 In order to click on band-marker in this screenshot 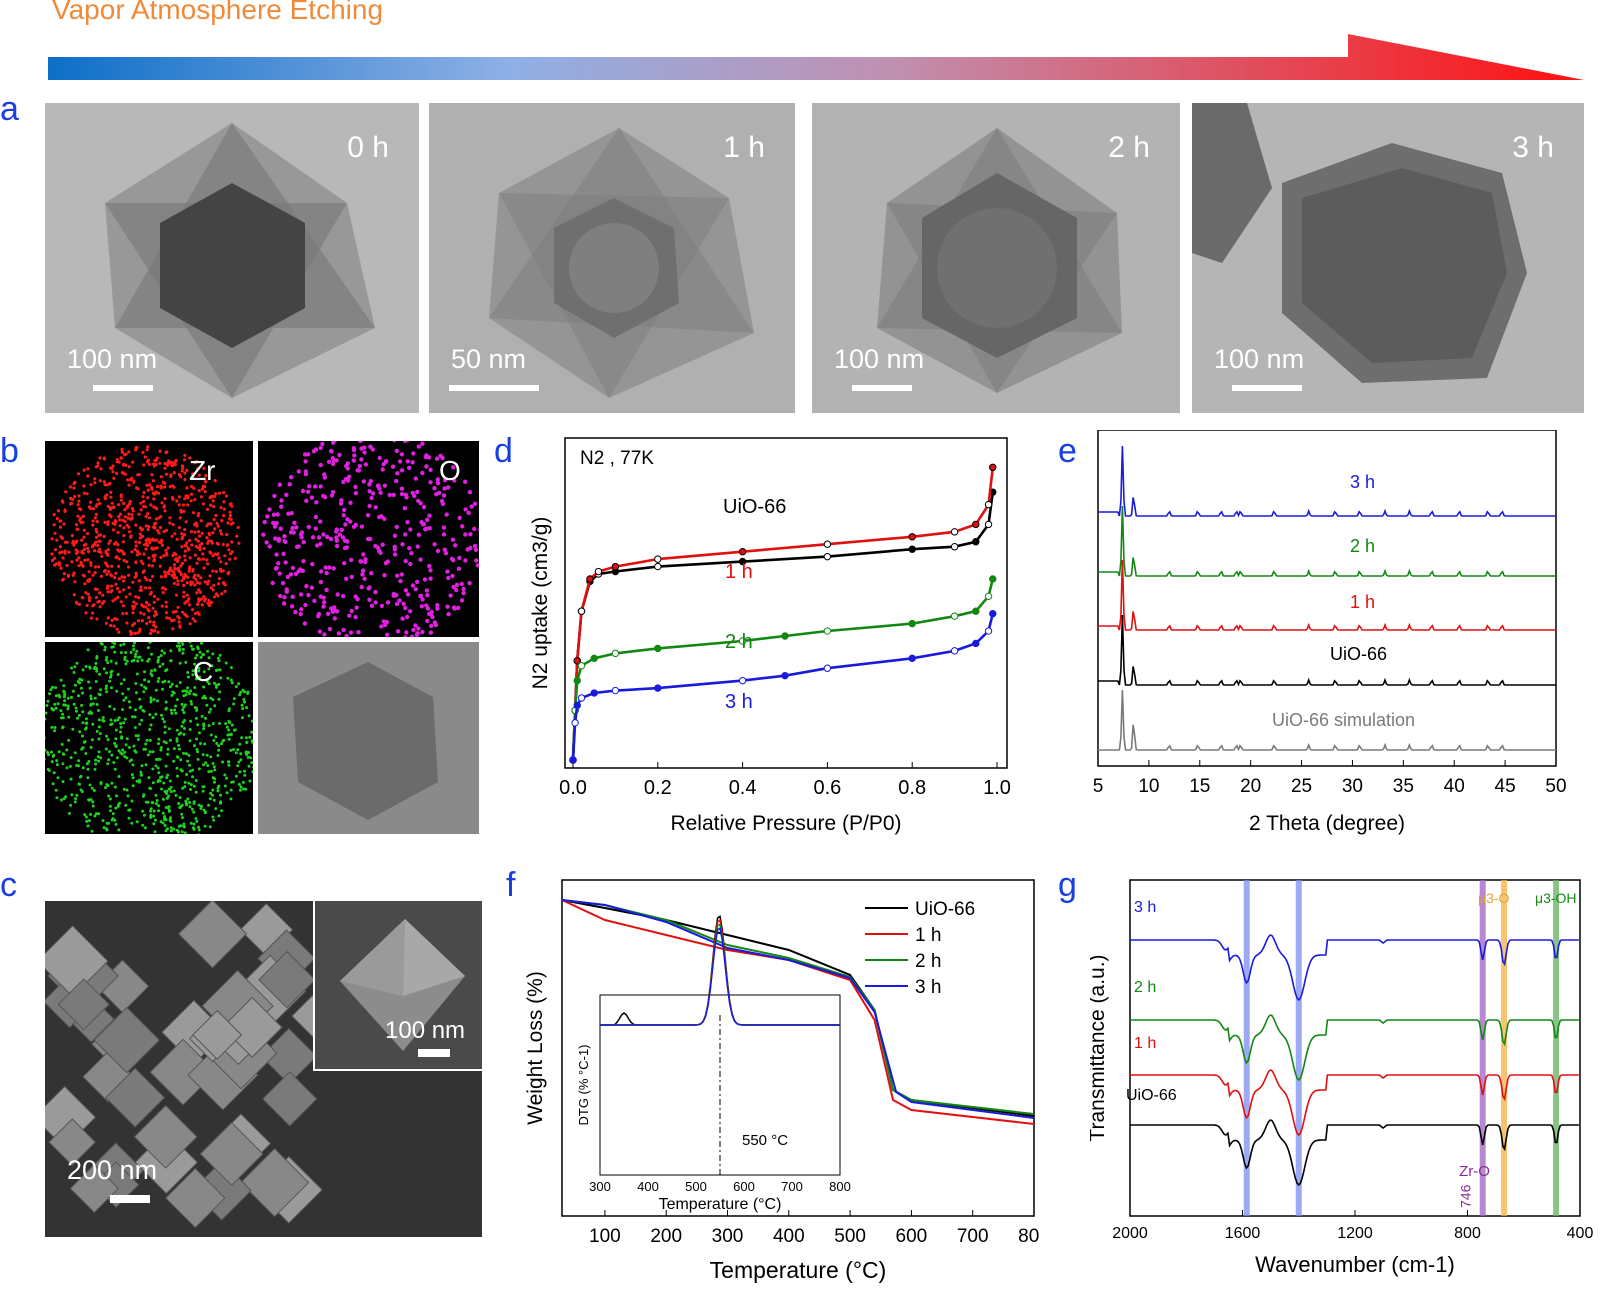, I will do `click(1246, 1048)`.